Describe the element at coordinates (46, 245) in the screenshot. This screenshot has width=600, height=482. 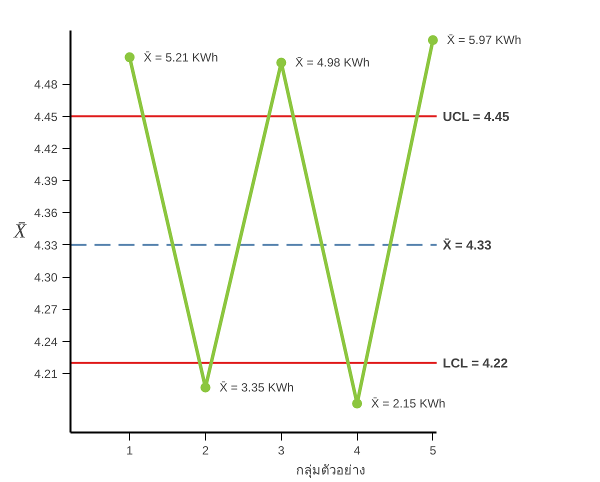
I see `y-tick-label: 4.33` at that location.